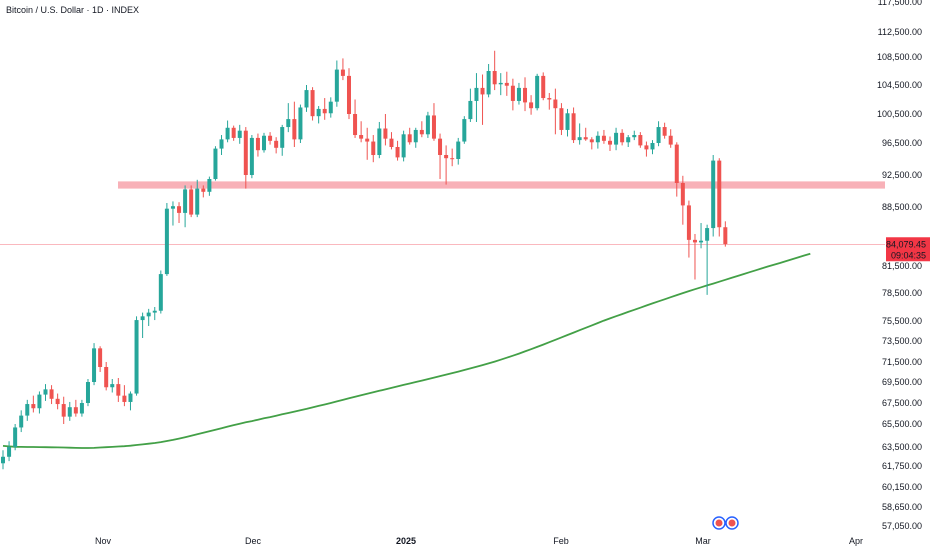  I want to click on y-tick-label: 67,500.00, so click(902, 403).